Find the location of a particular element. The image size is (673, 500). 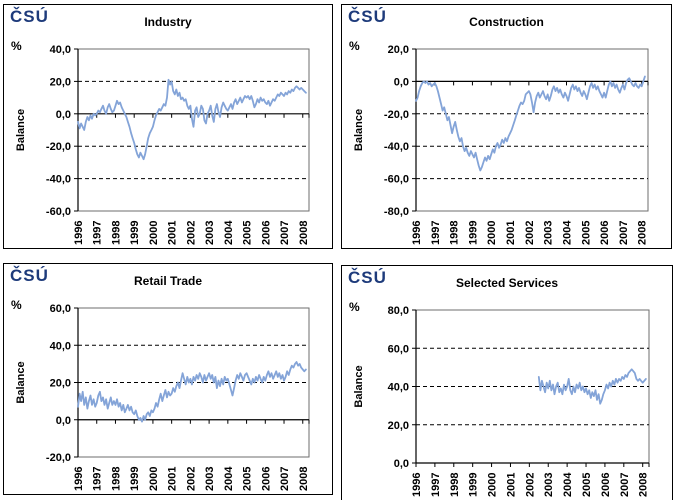

chart-title: Retail Trade is located at coordinates (168, 281).